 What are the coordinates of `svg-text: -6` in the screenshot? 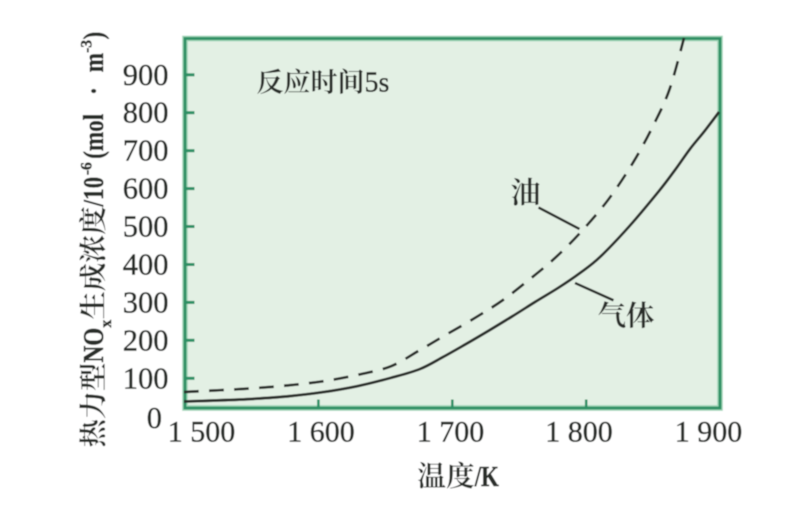 It's located at (87, 168).